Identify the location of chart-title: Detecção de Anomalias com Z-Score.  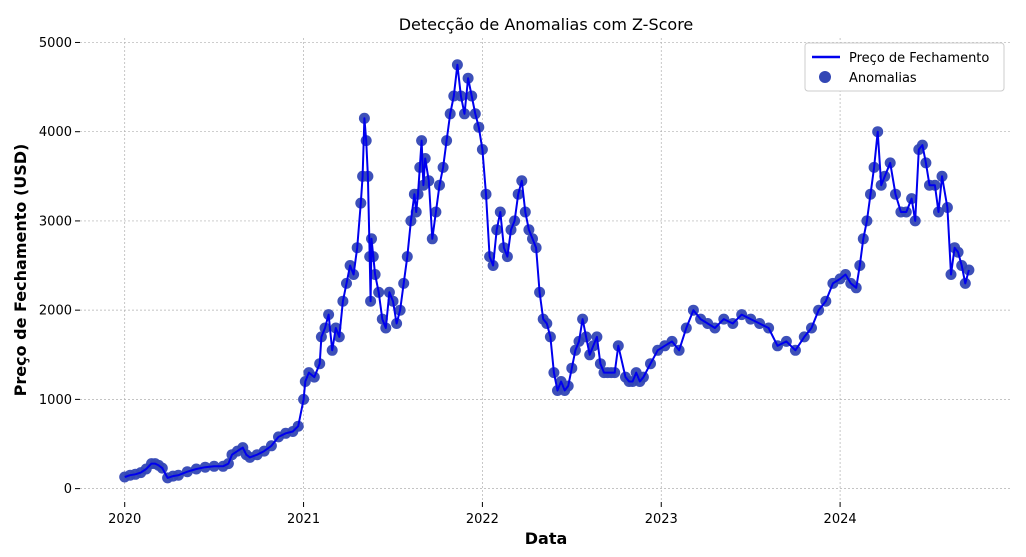
(546, 24).